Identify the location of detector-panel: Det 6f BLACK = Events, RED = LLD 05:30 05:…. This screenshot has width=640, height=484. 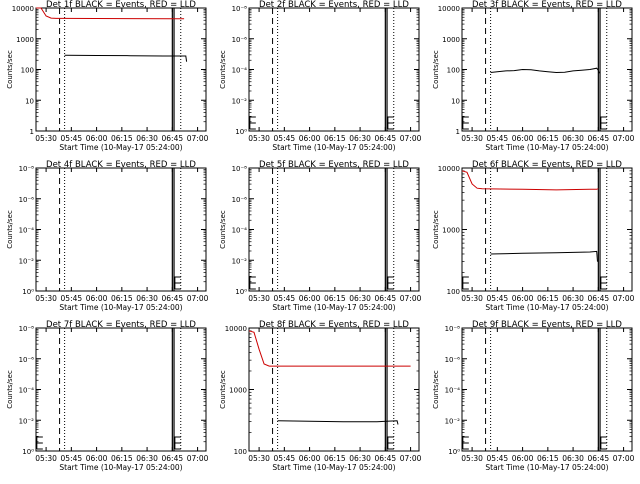
(533, 236).